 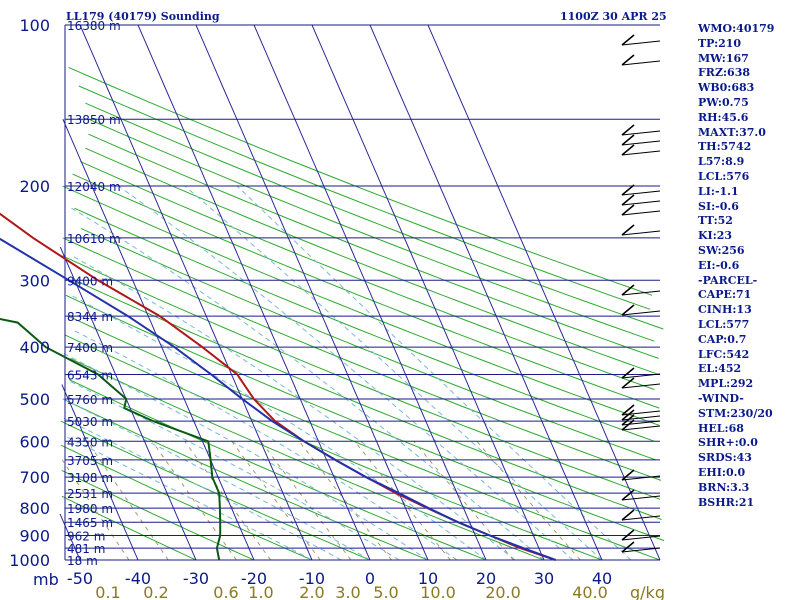 I want to click on sounding-index: SW:256, so click(x=721, y=250).